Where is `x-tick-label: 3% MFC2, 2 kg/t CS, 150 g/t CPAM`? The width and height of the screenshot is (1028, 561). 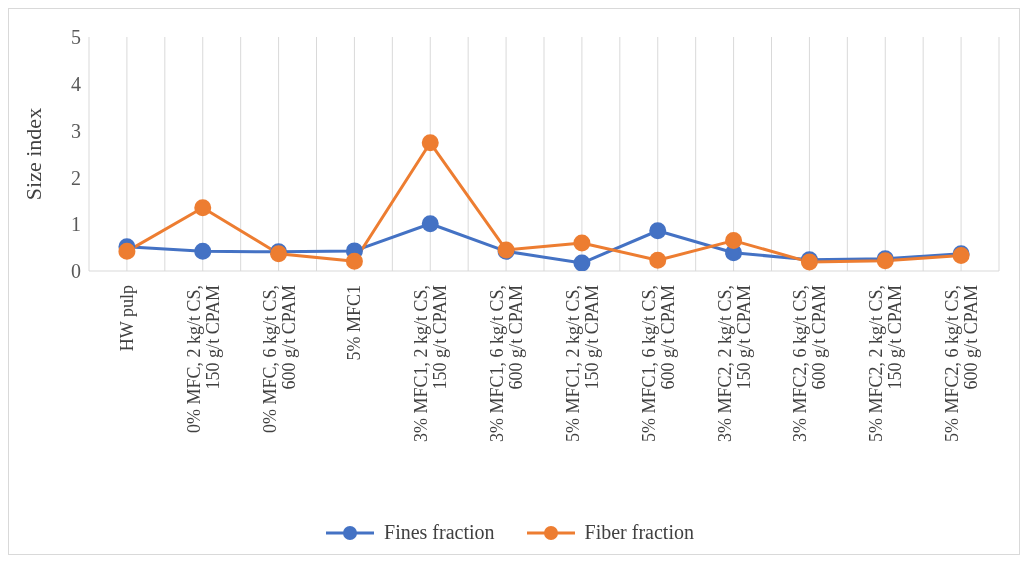 x-tick-label: 3% MFC2, 2 kg/t CS, 150 g/t CPAM is located at coordinates (734, 364).